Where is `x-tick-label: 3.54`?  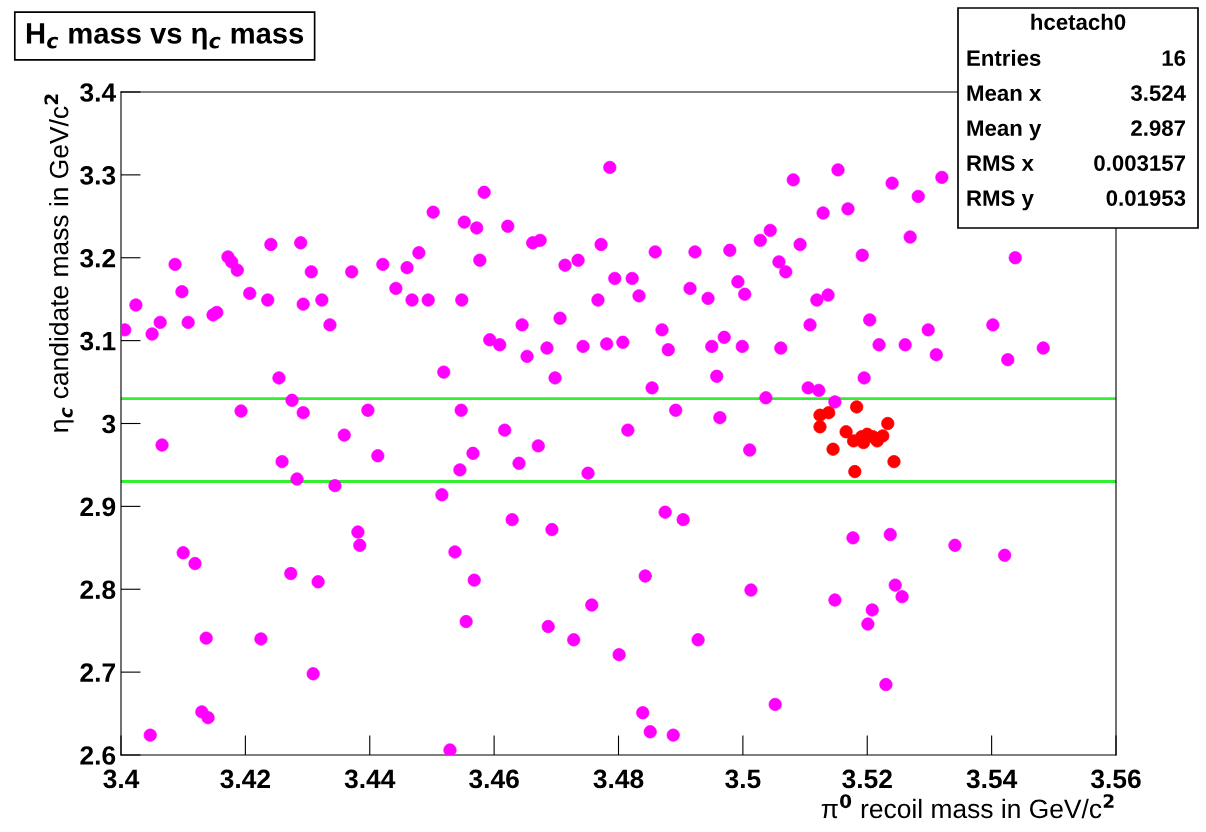
x-tick-label: 3.54 is located at coordinates (992, 779).